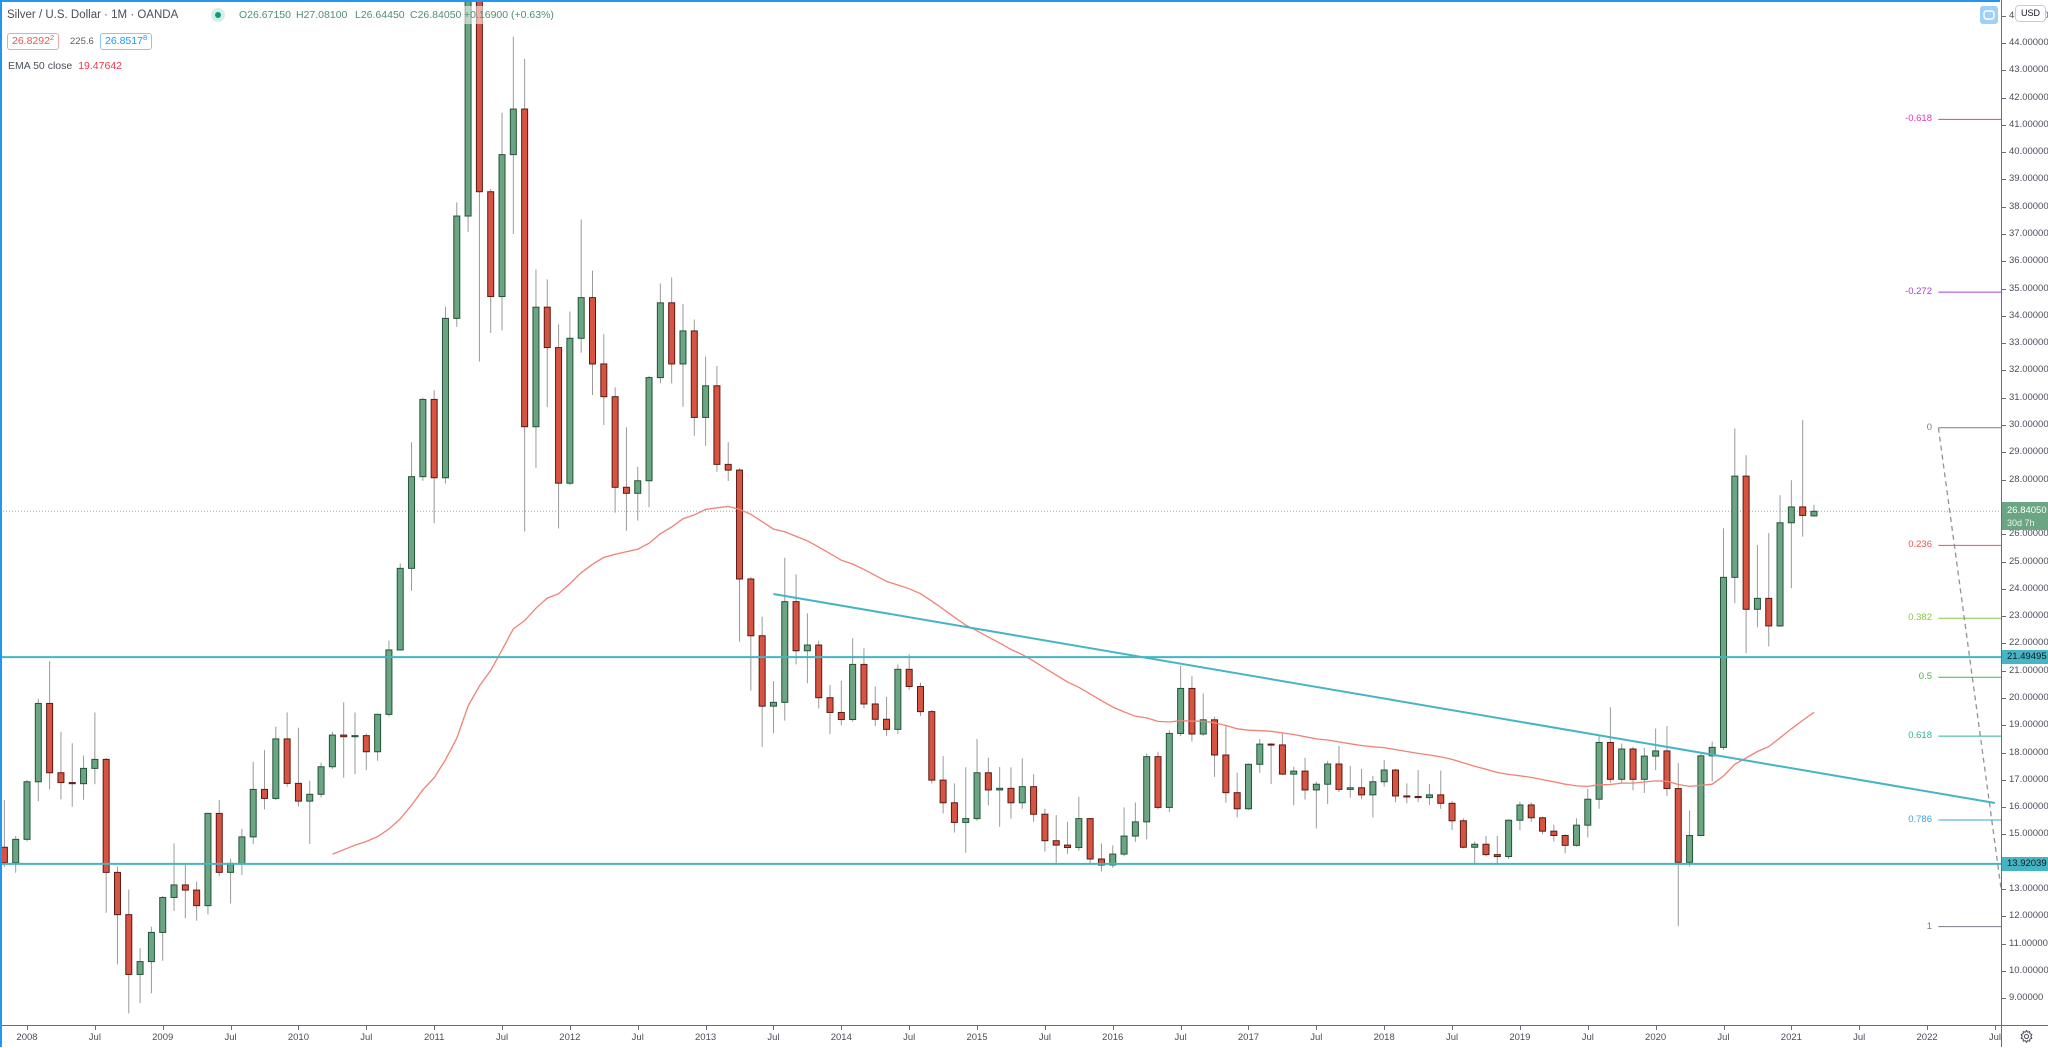 Image resolution: width=2048 pixels, height=1048 pixels. Describe the element at coordinates (2028, 179) in the screenshot. I see `price-tick-label: 39.00000` at that location.